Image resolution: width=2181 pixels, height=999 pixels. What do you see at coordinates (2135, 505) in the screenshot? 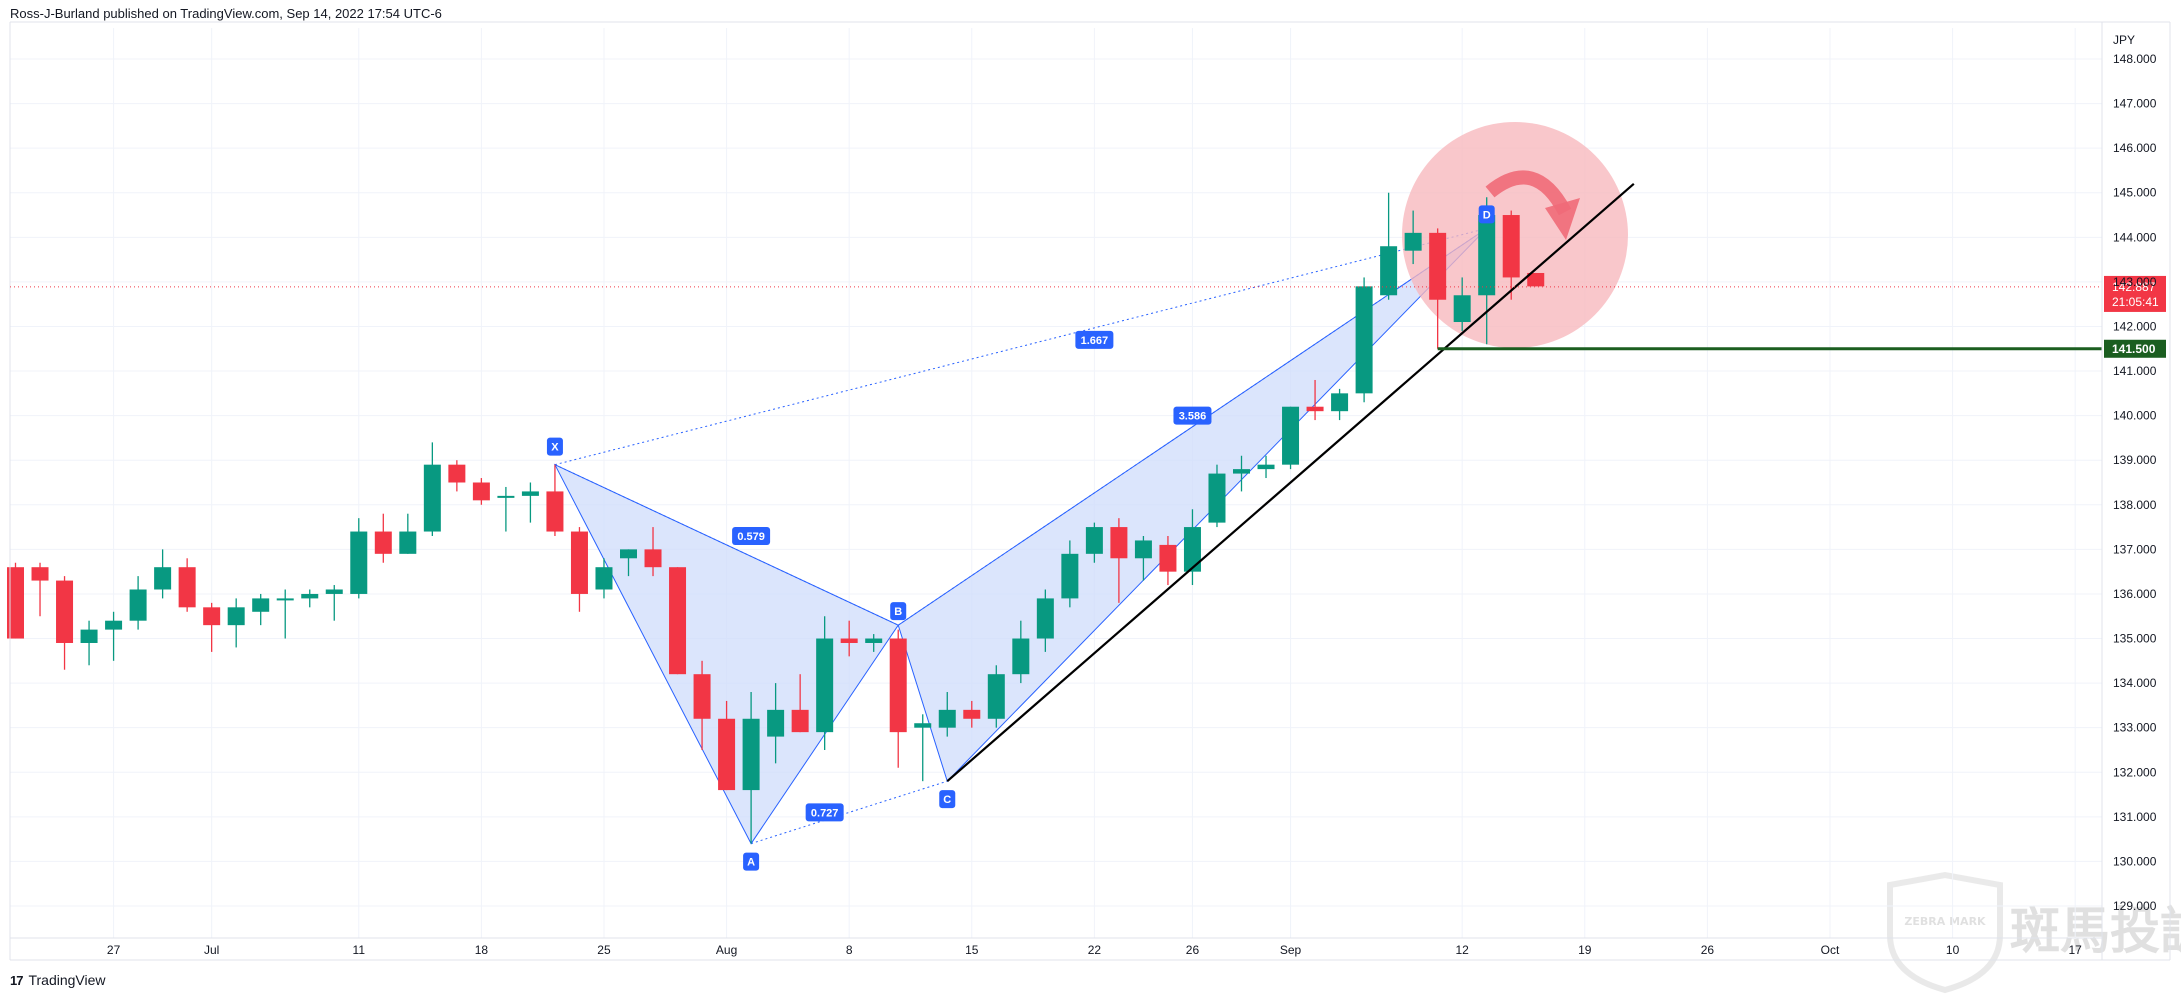
I see `y-tick-label: 138.000` at bounding box center [2135, 505].